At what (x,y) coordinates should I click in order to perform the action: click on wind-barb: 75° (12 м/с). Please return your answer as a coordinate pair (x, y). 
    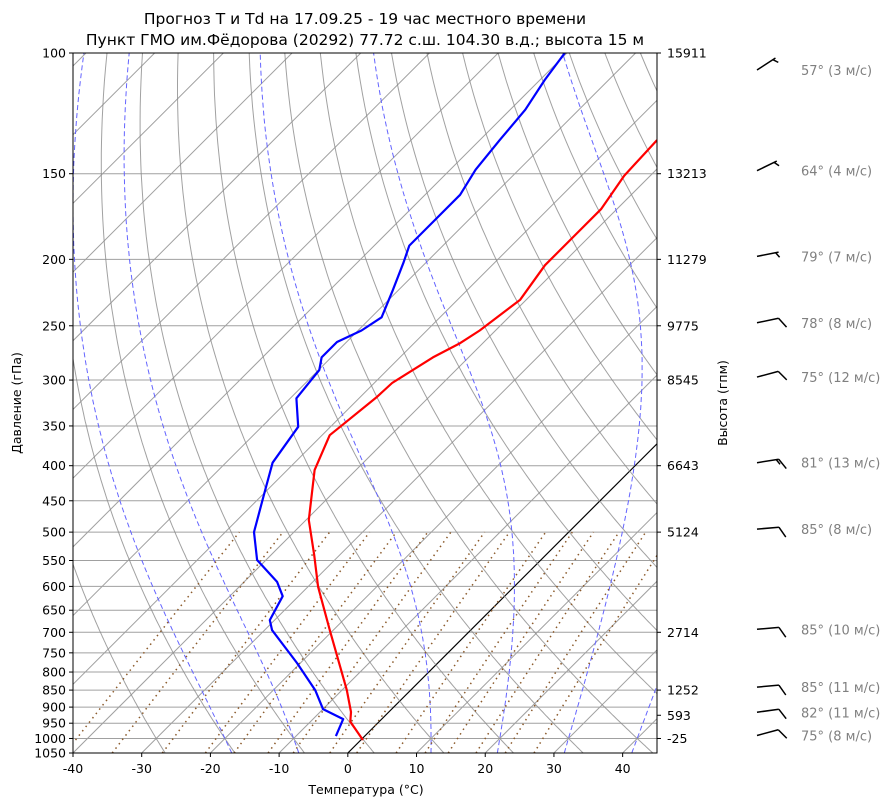
    Looking at the image, I should click on (818, 378).